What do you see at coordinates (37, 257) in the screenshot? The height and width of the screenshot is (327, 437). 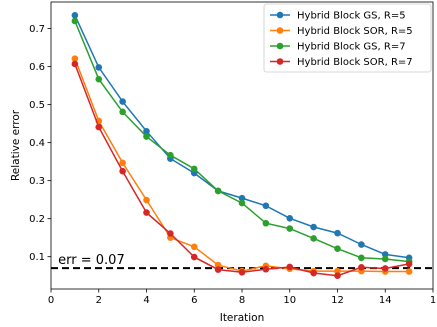 I see `y-tick-label: 0.1` at bounding box center [37, 257].